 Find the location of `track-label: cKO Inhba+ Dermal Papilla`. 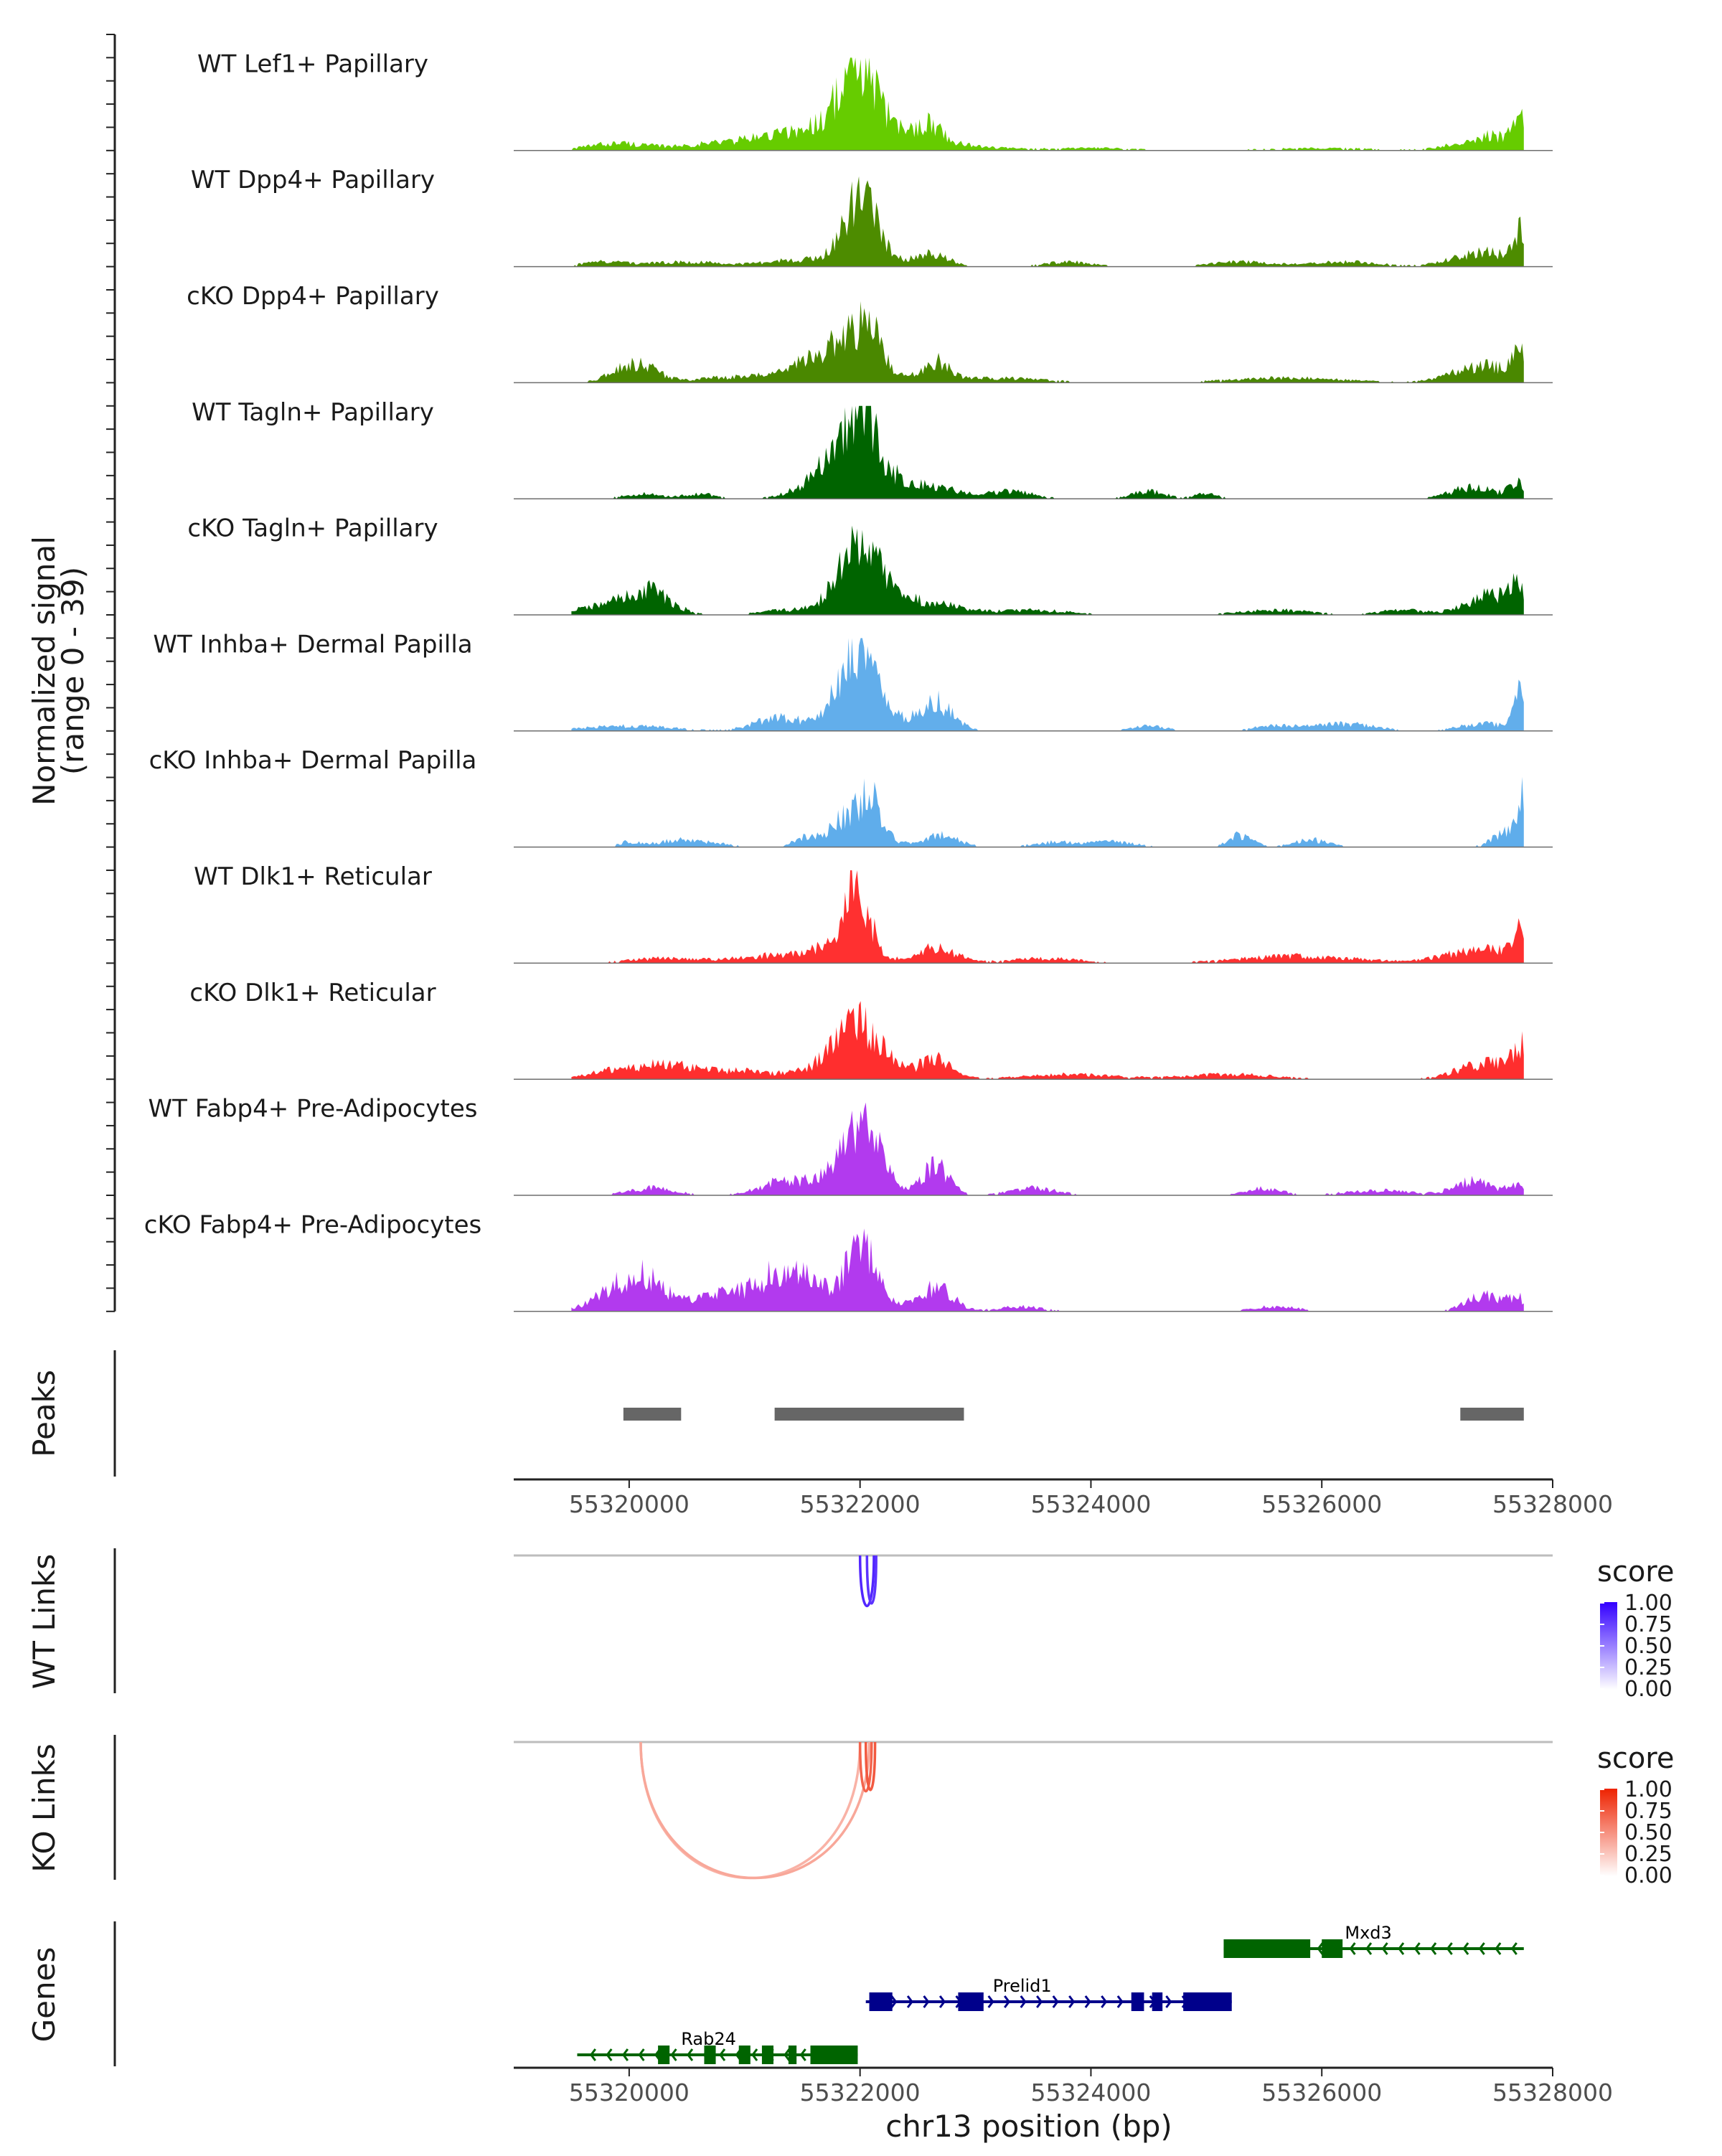

track-label: cKO Inhba+ Dermal Papilla is located at coordinates (313, 760).